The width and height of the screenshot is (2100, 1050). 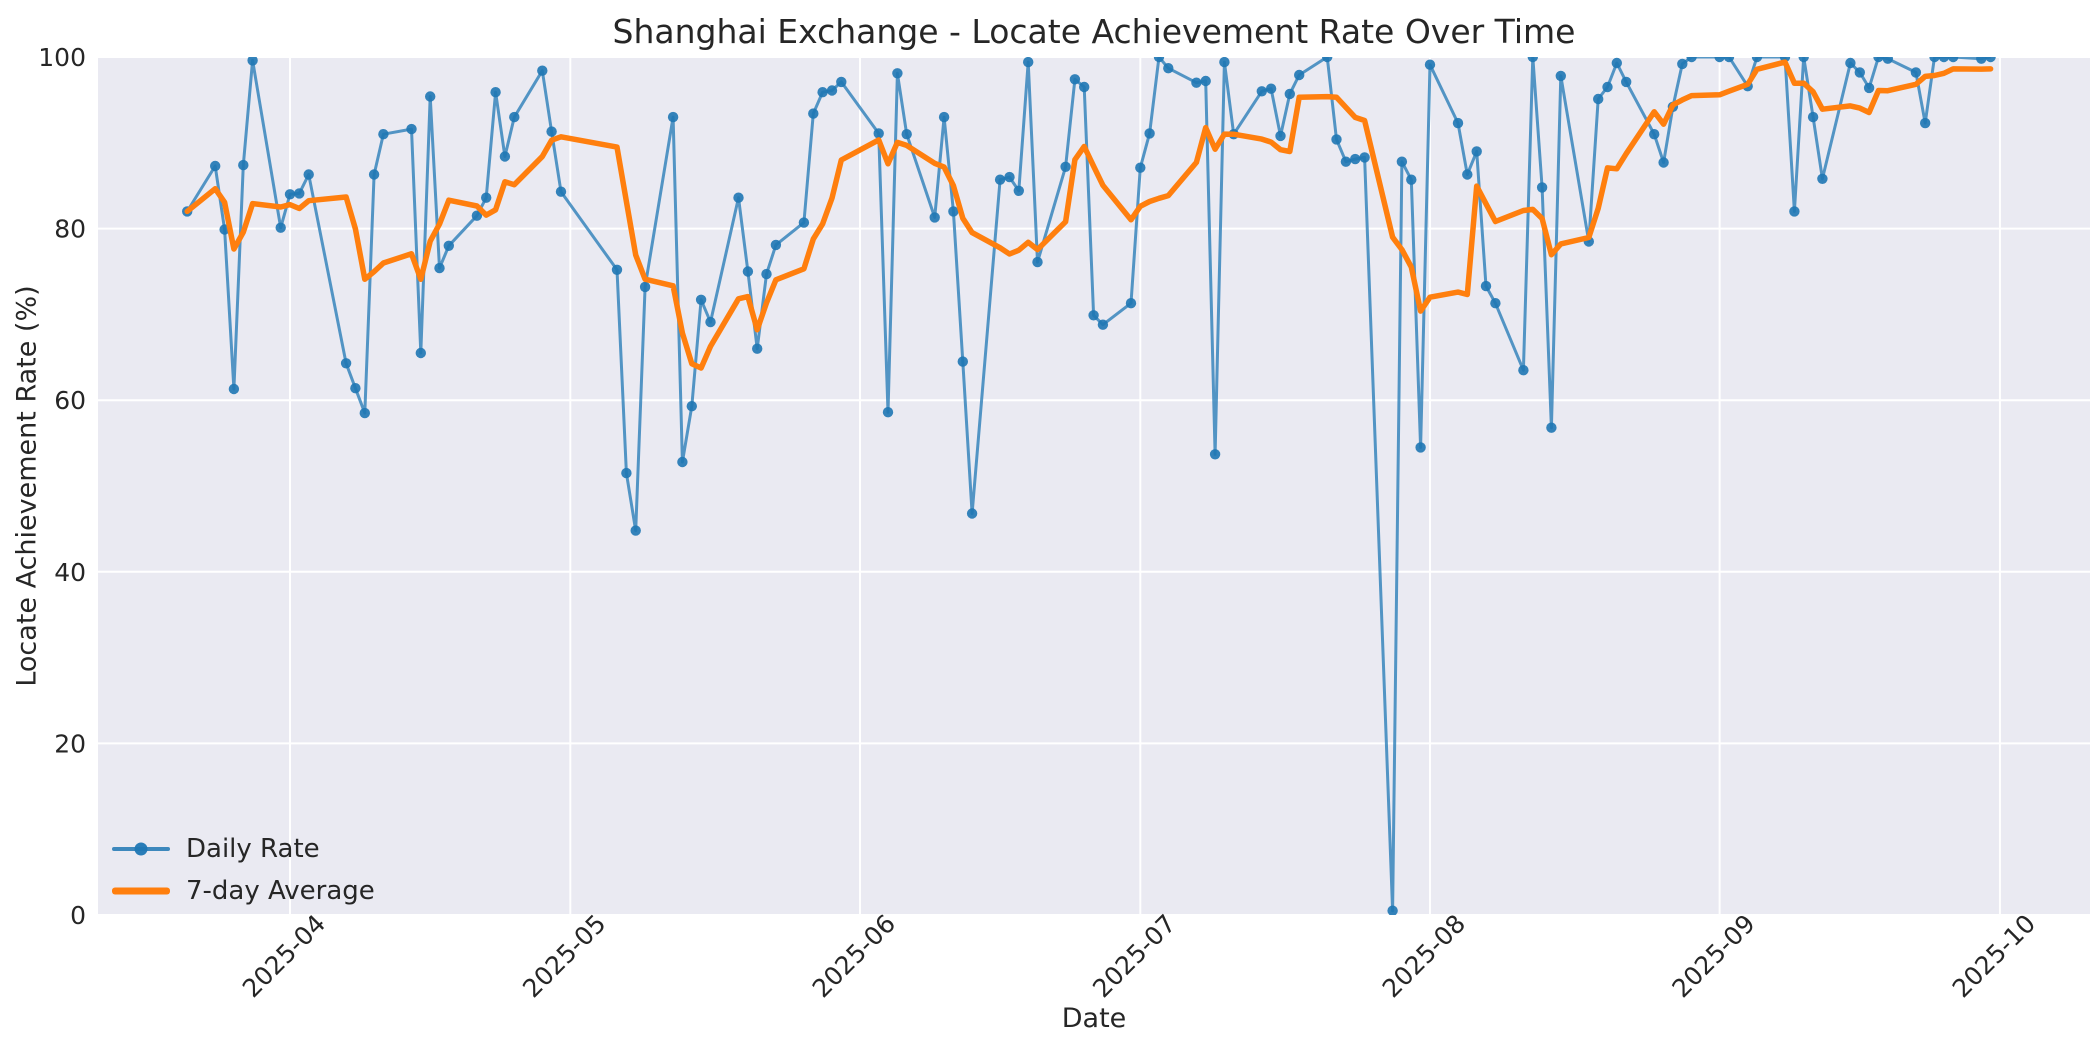 I want to click on y-tick-label: 40, so click(x=70, y=572).